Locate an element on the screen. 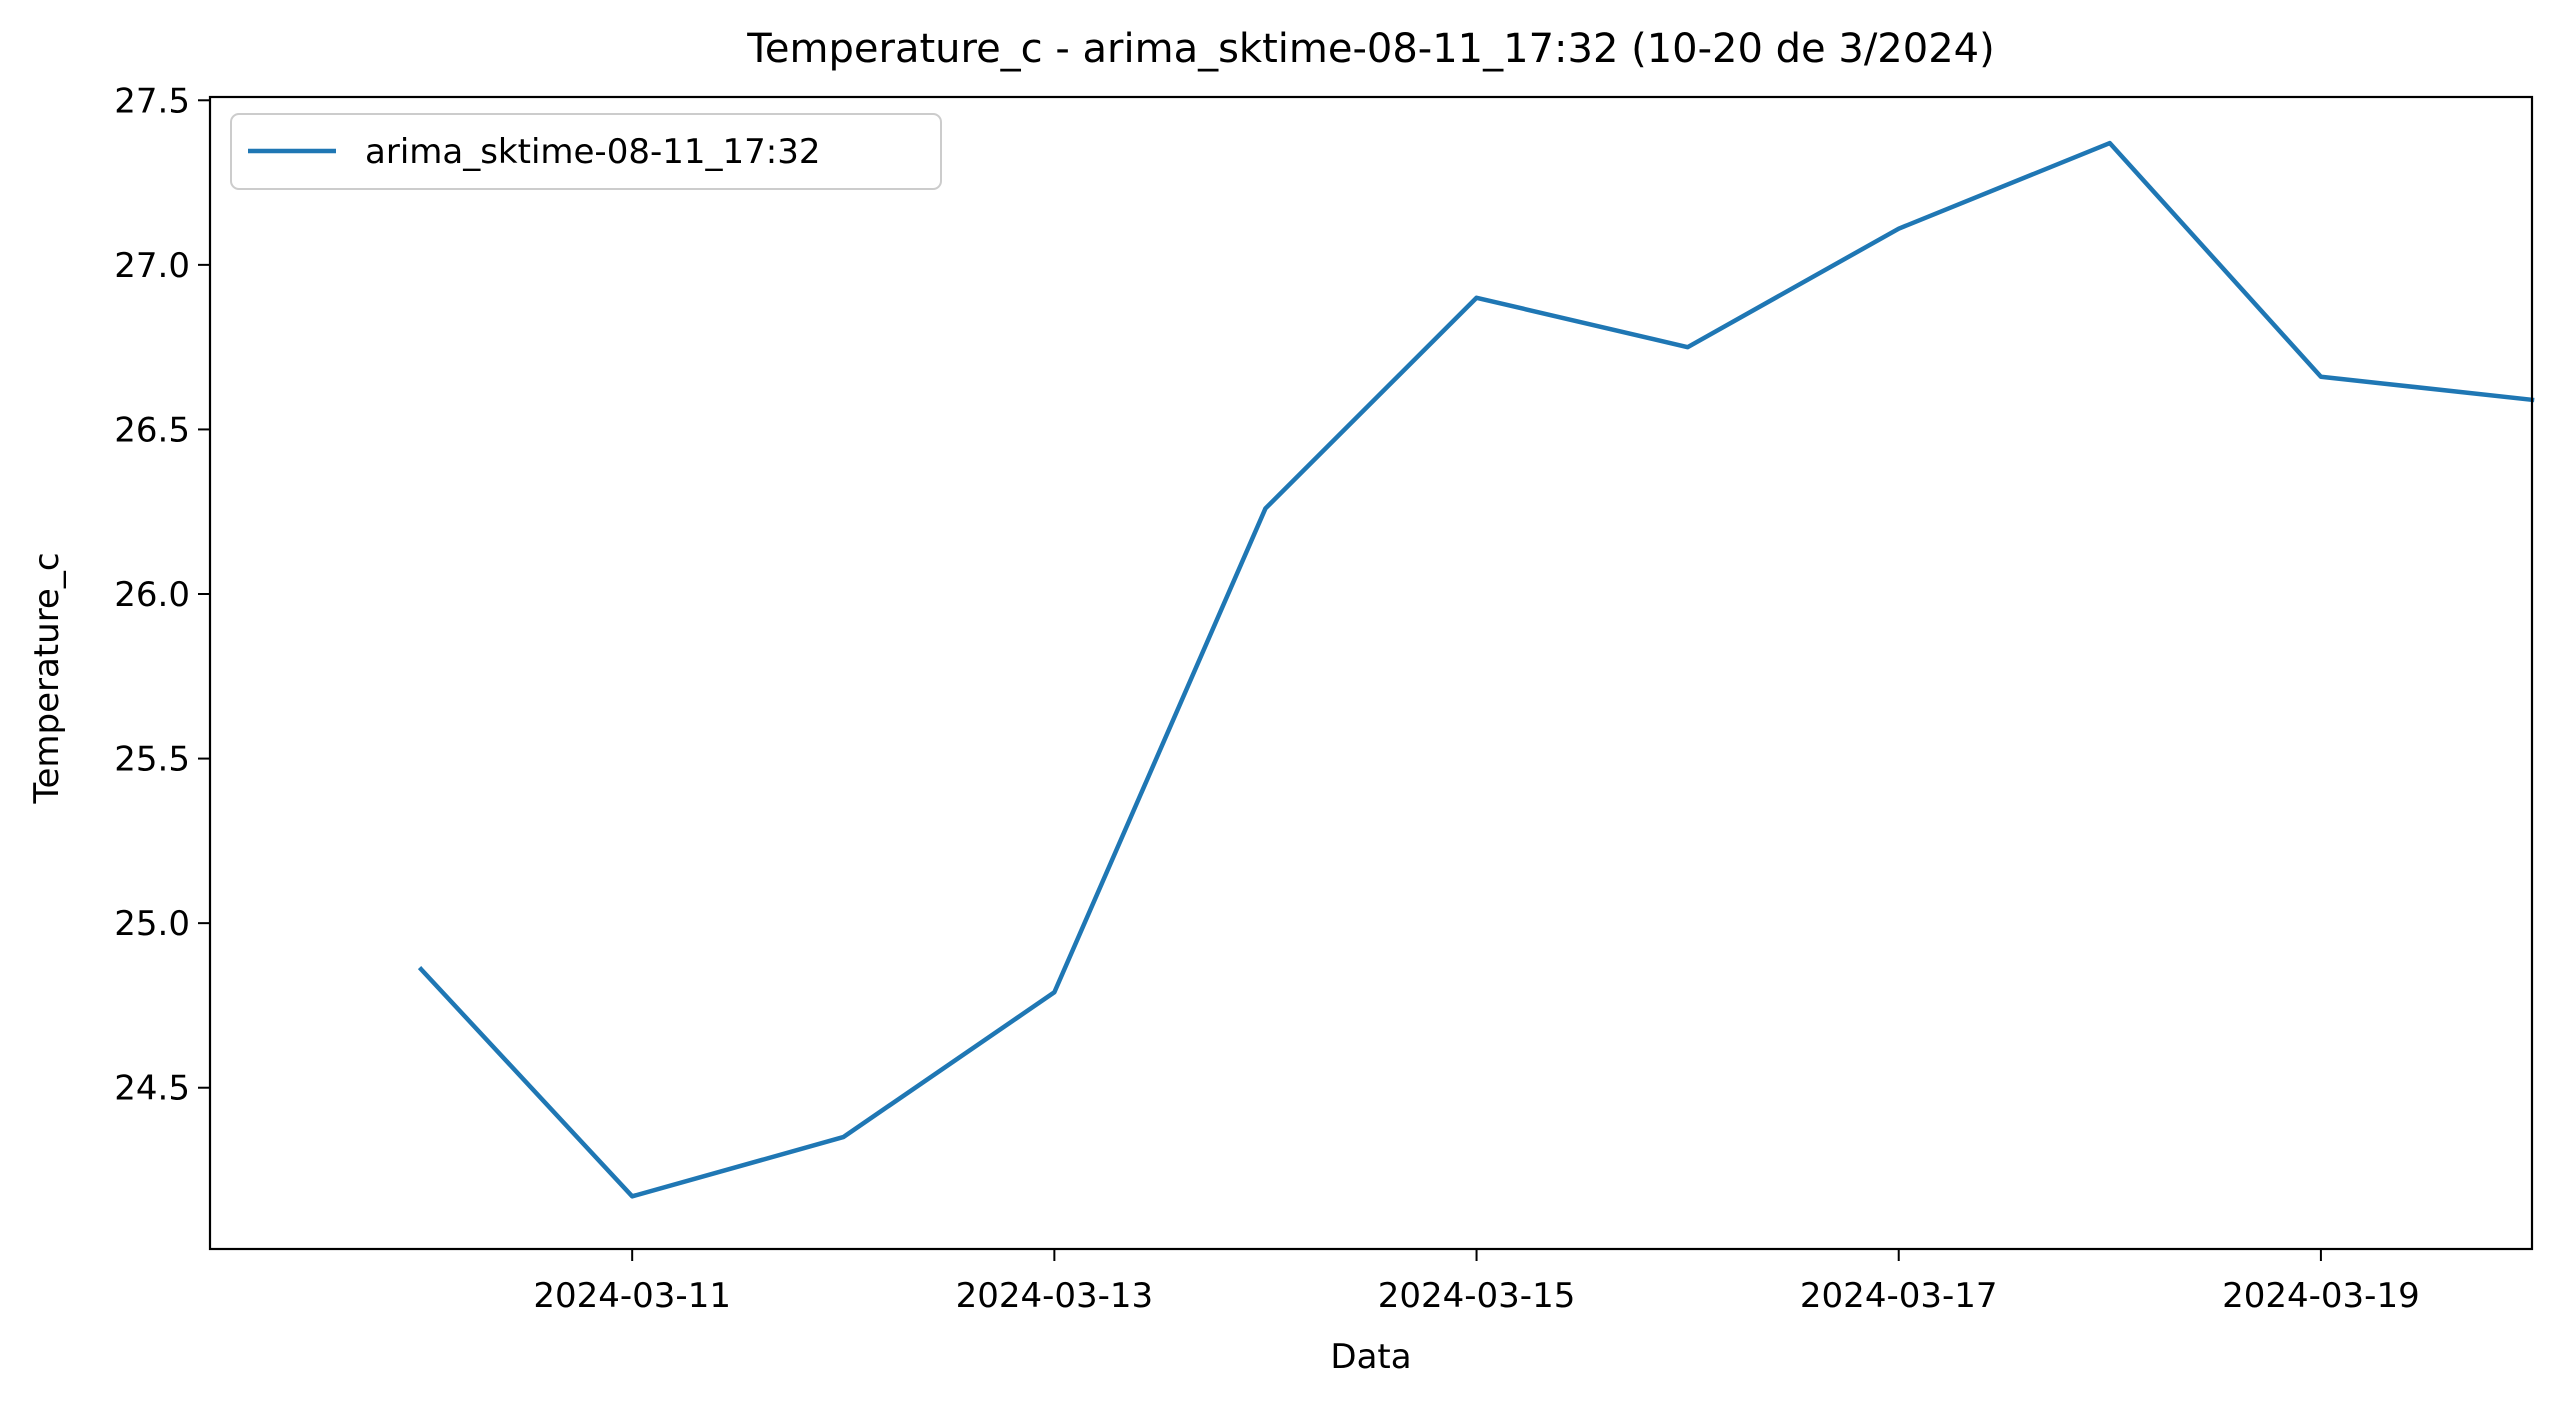  x-tick-label-0: 2024-03-11 is located at coordinates (632, 1296).